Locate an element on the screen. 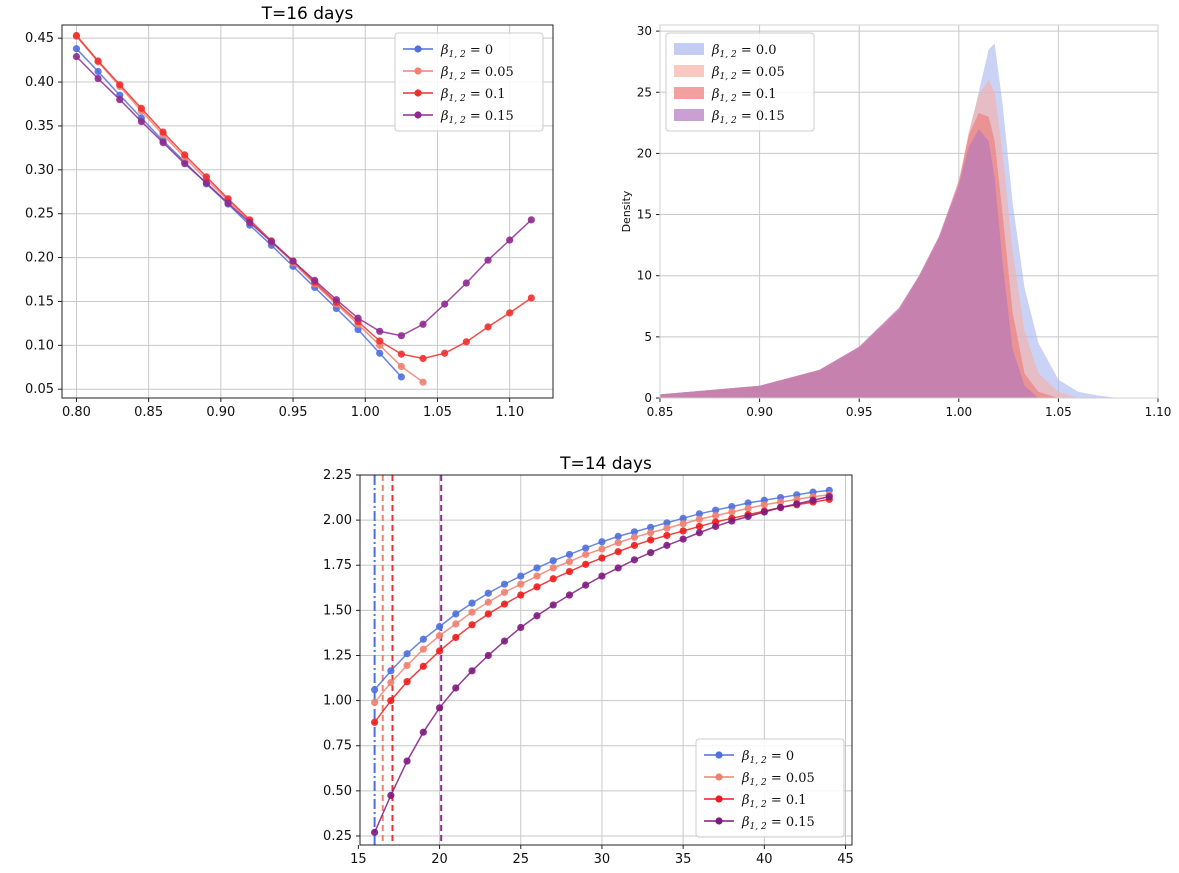  x-tick-label: 0.80 is located at coordinates (76, 412).